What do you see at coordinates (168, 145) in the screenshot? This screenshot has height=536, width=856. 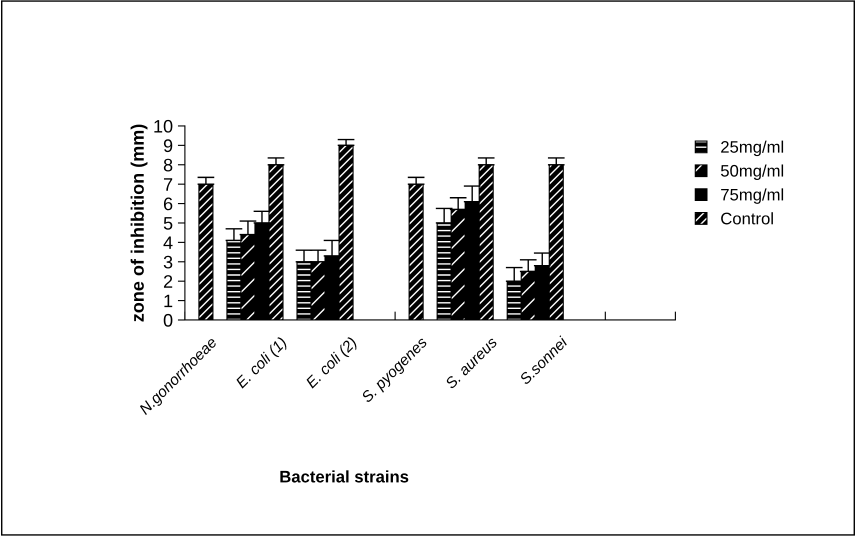 I see `y-tick-label: 9` at bounding box center [168, 145].